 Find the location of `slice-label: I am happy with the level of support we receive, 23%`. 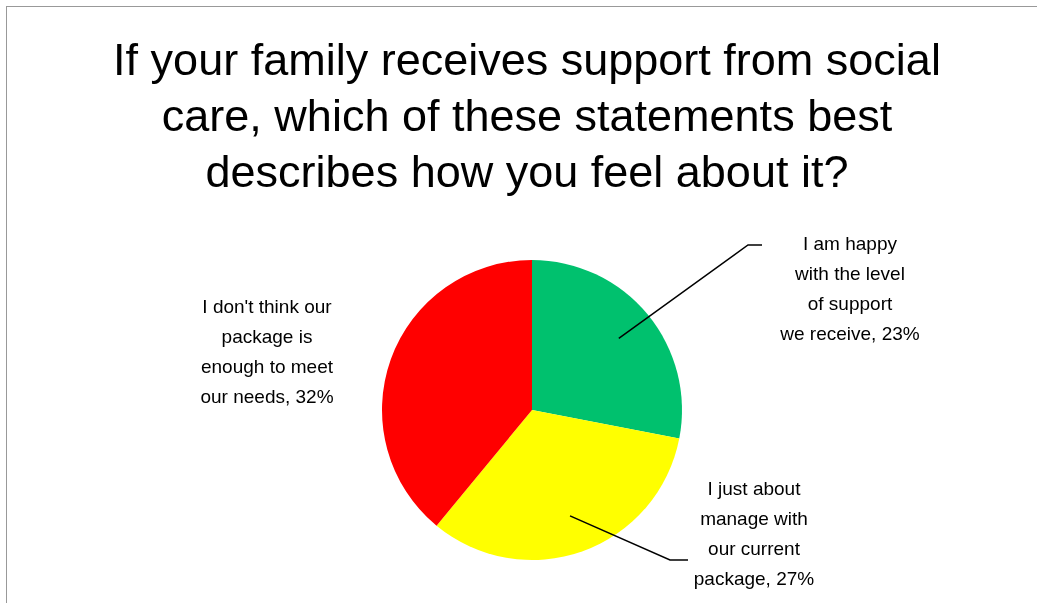

slice-label: I am happy with the level of support we receive, 23% is located at coordinates (849, 288).